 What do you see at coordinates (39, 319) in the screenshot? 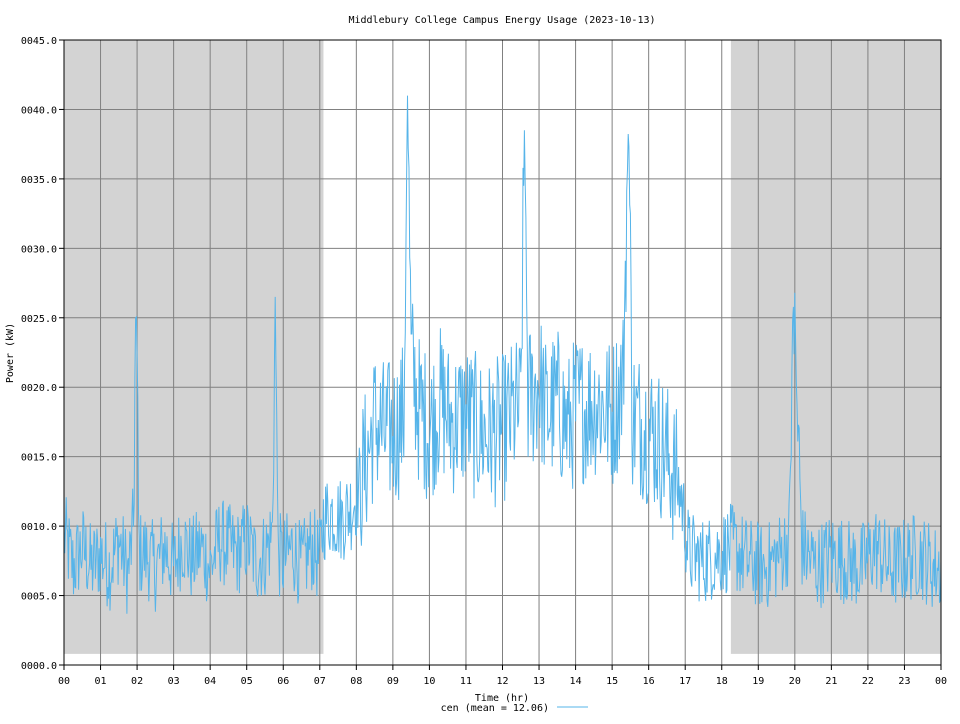
I see `y-tick-label: 0025.0` at bounding box center [39, 319].